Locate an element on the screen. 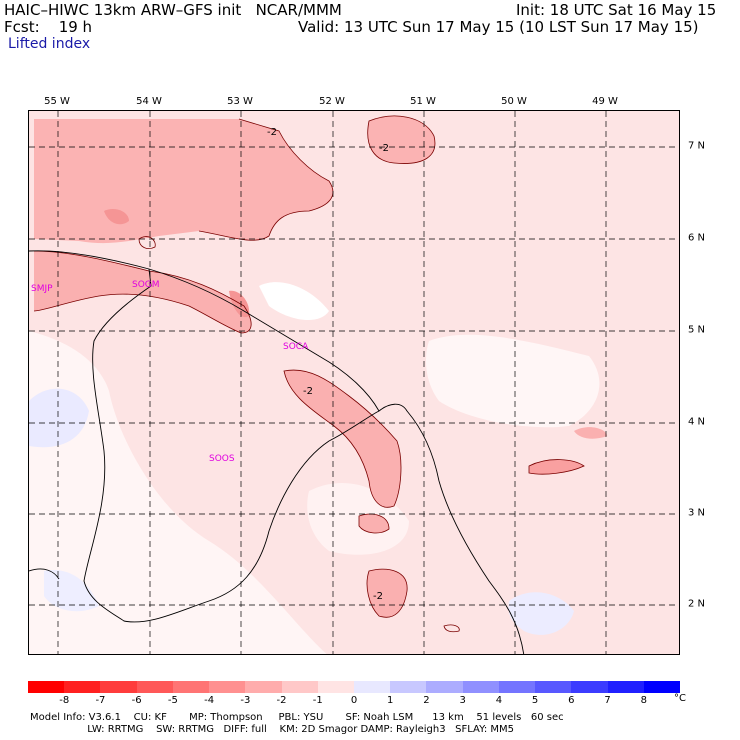 This screenshot has width=740, height=740. lat-label: 5 N is located at coordinates (697, 330).